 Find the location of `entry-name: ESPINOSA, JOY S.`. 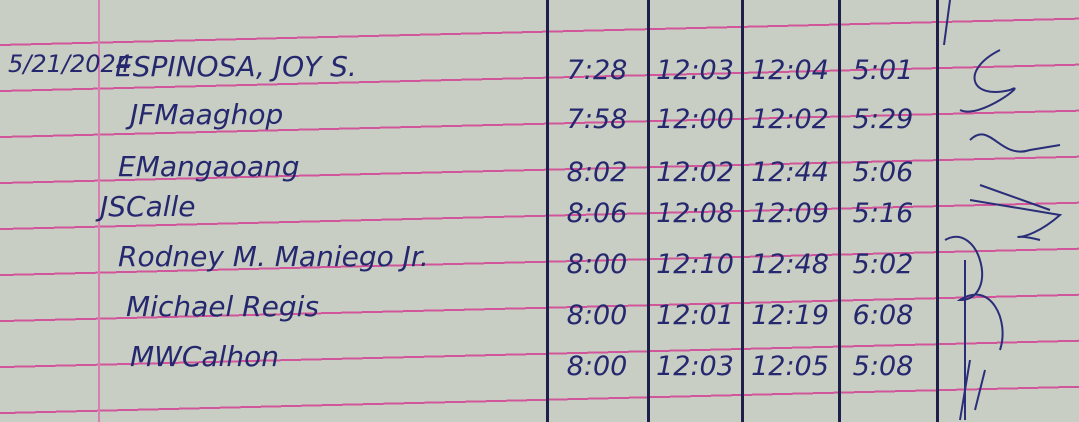

entry-name: ESPINOSA, JOY S. is located at coordinates (236, 66).